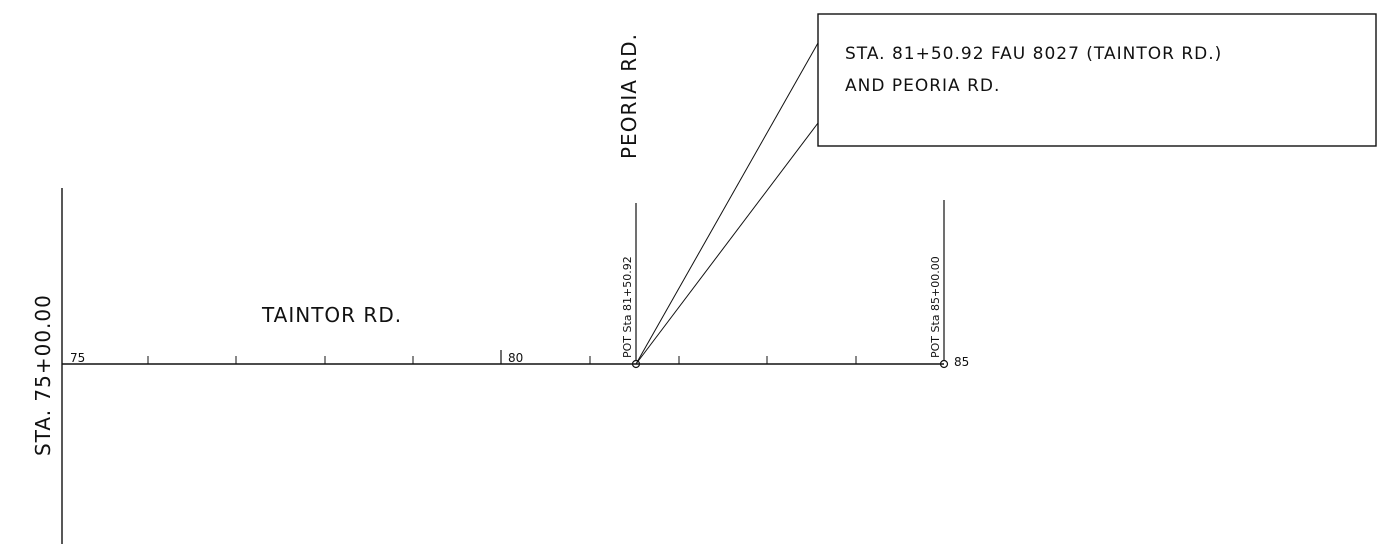 The image size is (1387, 549). I want to click on pot-1-label: POT Sta 81+50.92, so click(627, 307).